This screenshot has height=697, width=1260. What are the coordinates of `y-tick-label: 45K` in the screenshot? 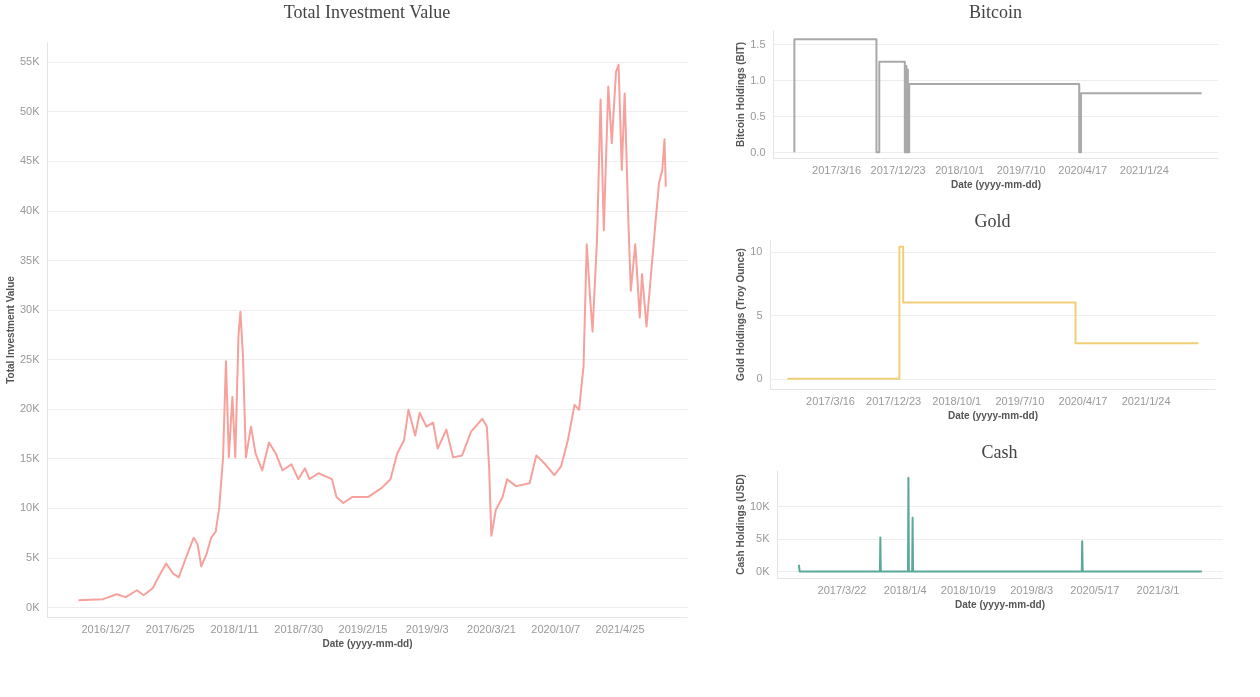 It's located at (30, 160).